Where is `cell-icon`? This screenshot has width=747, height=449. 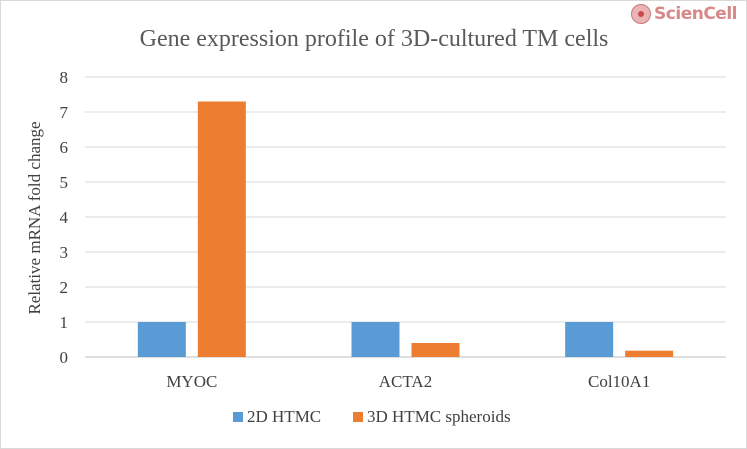
cell-icon is located at coordinates (641, 14).